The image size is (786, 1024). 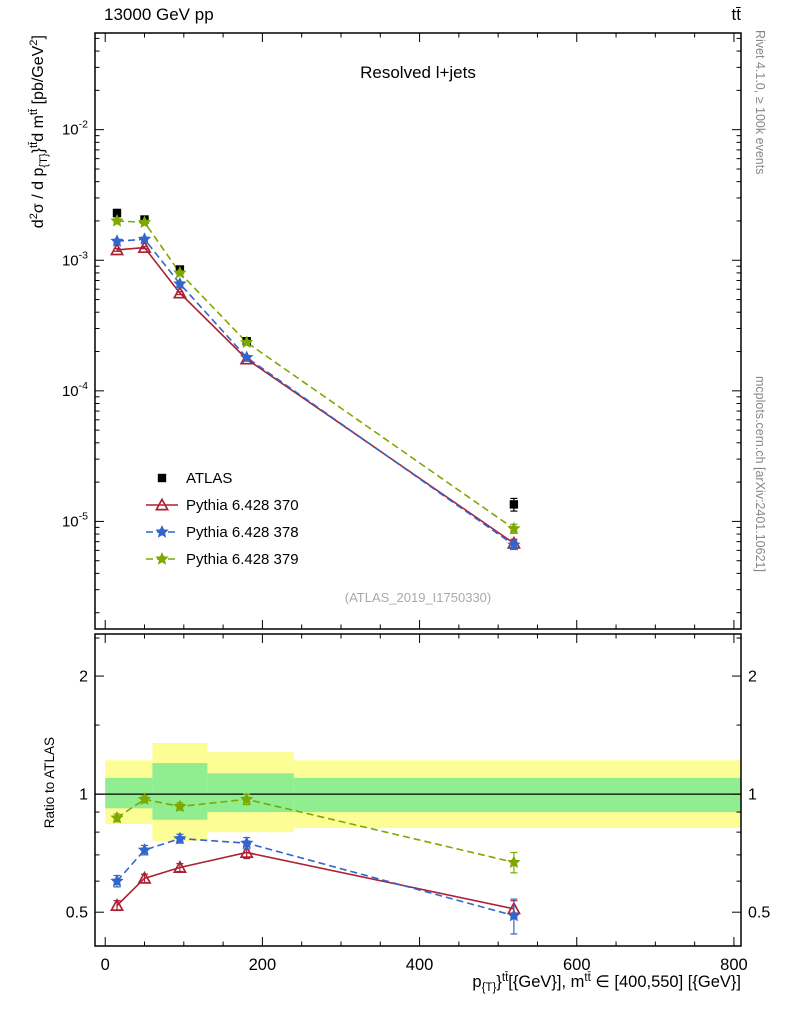 I want to click on legend-item-atlas: ATLAS, so click(x=194, y=478).